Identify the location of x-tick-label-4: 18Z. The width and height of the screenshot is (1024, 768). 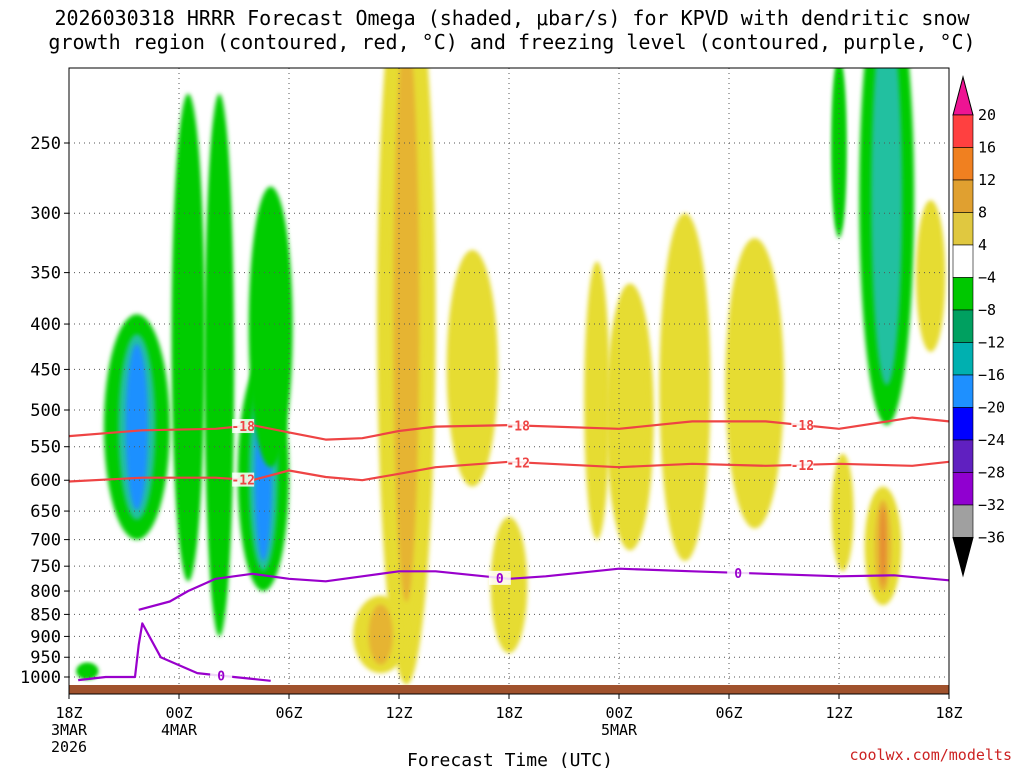
(508, 713).